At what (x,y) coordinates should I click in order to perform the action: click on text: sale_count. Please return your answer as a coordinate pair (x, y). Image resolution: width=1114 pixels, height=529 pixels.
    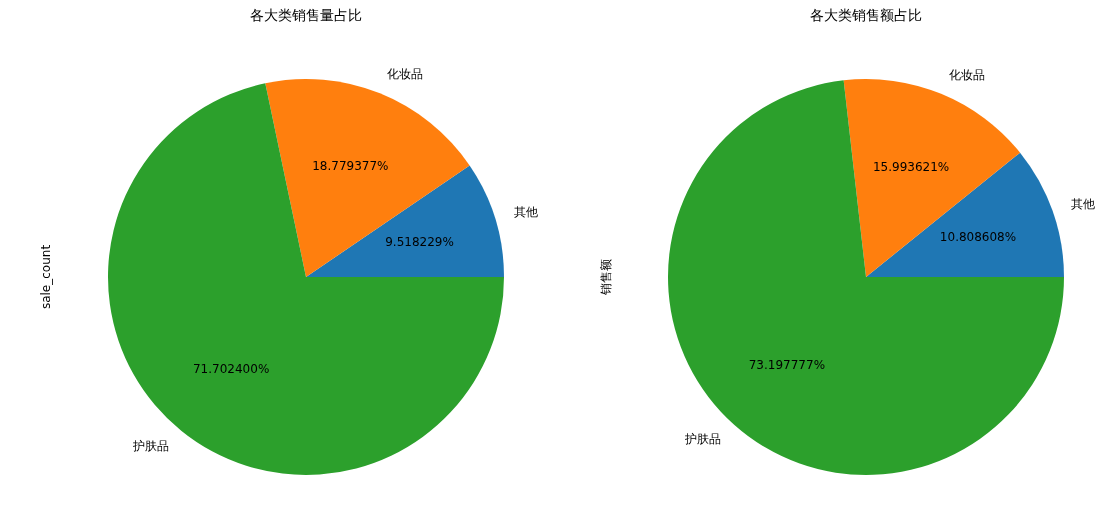
    Looking at the image, I should click on (46, 277).